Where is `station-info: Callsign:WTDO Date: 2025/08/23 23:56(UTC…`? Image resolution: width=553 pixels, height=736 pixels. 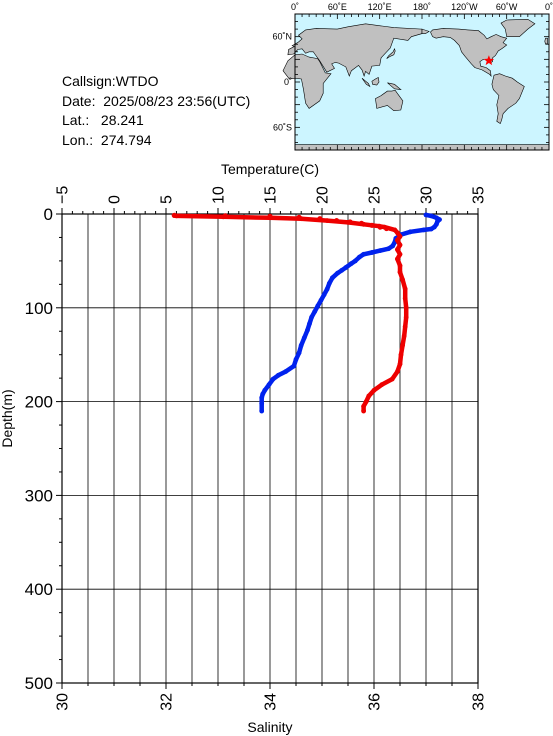 station-info: Callsign:WTDO Date: 2025/08/23 23:56(UTC… is located at coordinates (156, 111).